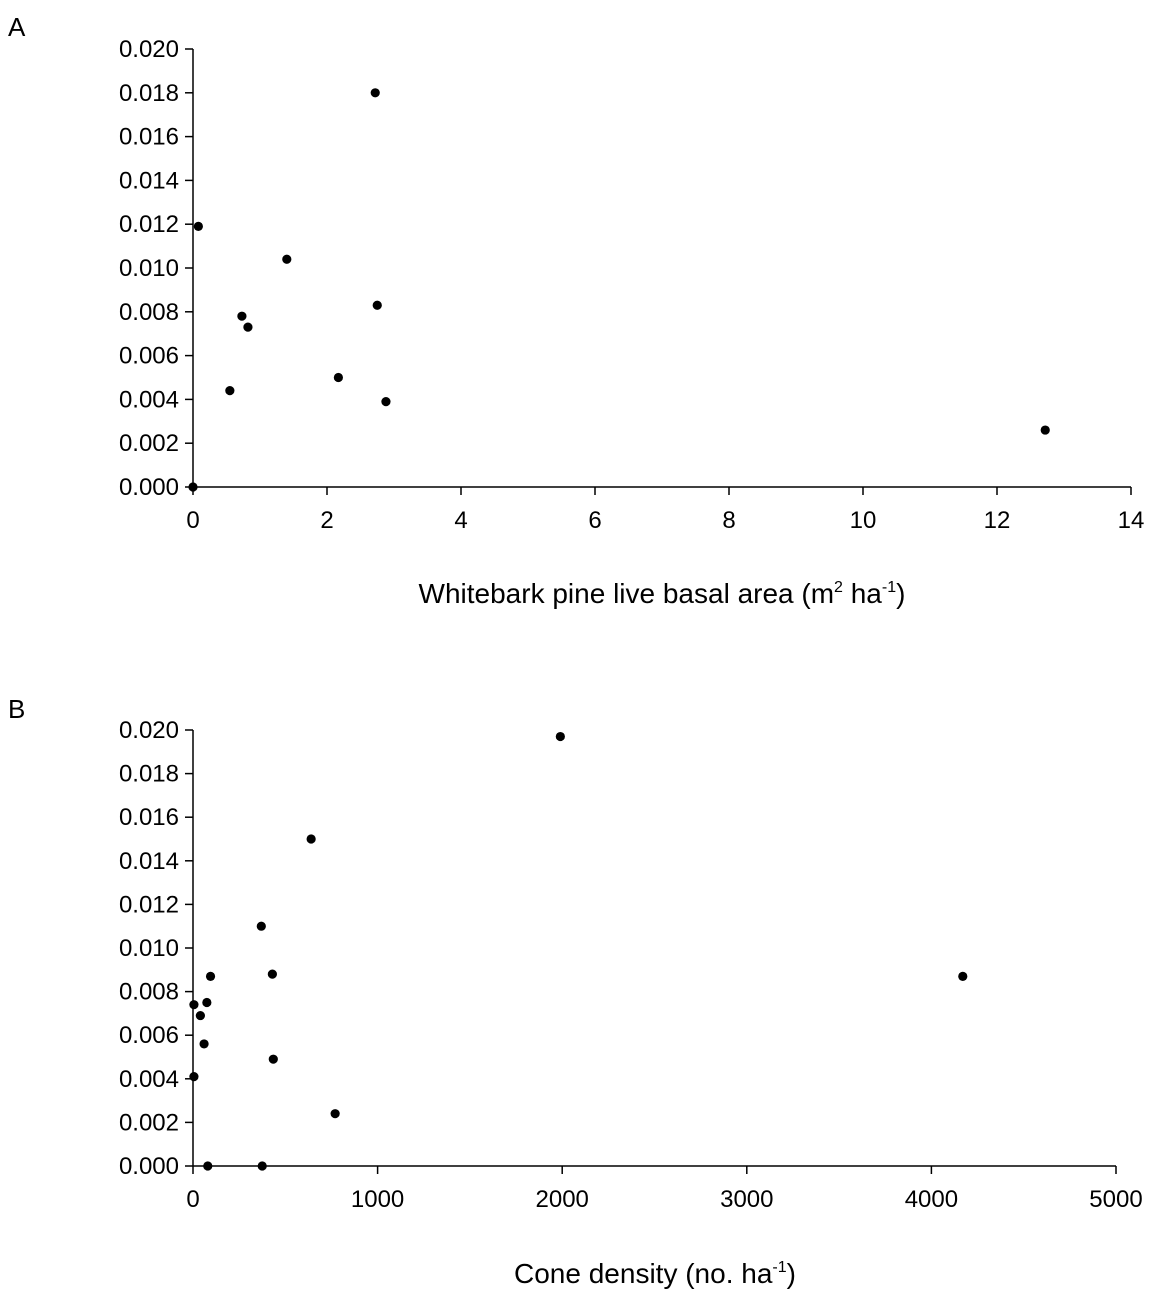 The image size is (1153, 1289). What do you see at coordinates (627, 593) in the screenshot?
I see `x-axis-title-text: Whitebark pine live basal area (m` at bounding box center [627, 593].